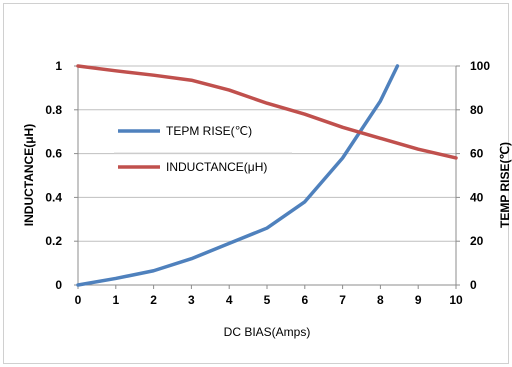  What do you see at coordinates (191, 300) in the screenshot?
I see `x-tick-label: 3` at bounding box center [191, 300].